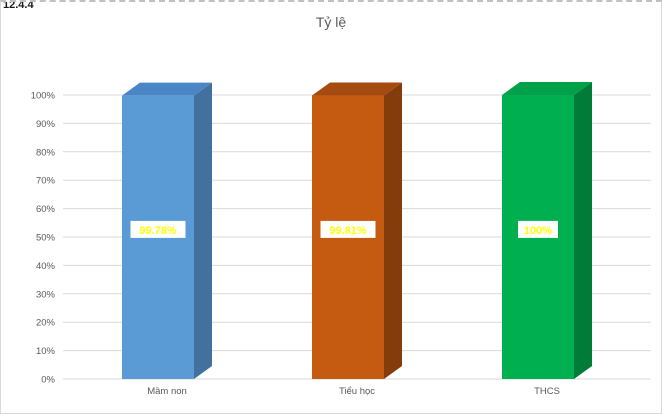  I want to click on y-tick-label: 40%, so click(46, 266).